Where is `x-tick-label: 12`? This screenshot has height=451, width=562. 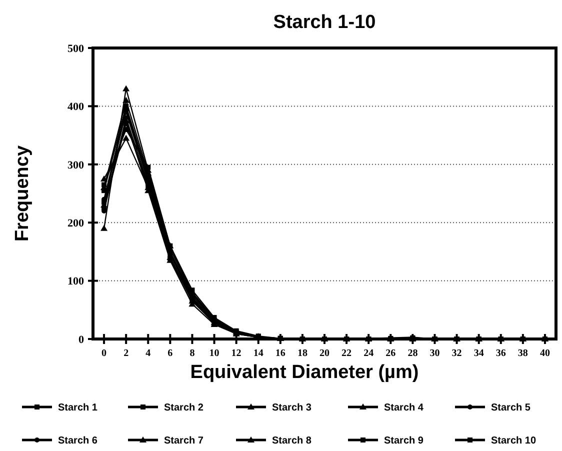 x-tick-label: 12 is located at coordinates (236, 353).